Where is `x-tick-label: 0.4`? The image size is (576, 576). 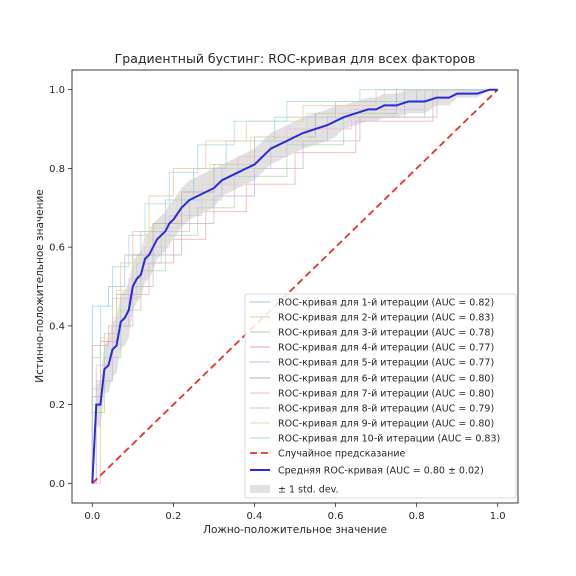 x-tick-label: 0.4 is located at coordinates (255, 516).